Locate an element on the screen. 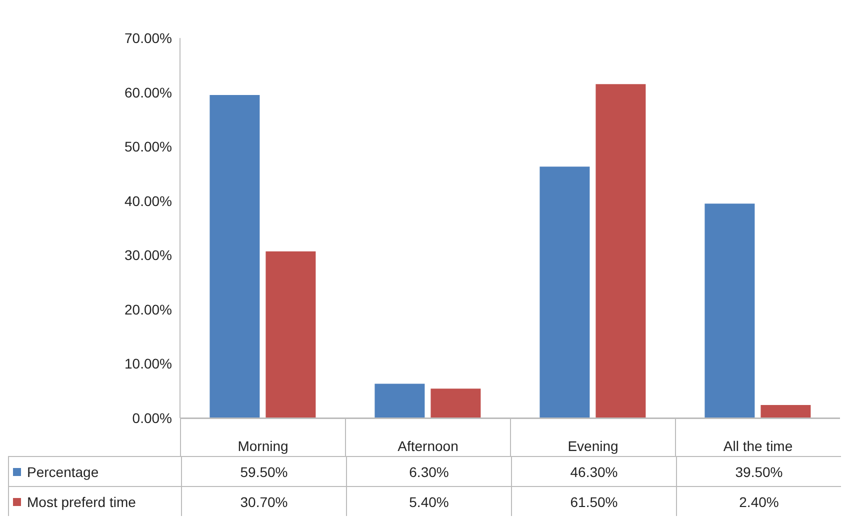 The width and height of the screenshot is (857, 531). data-label: 5.40% is located at coordinates (428, 501).